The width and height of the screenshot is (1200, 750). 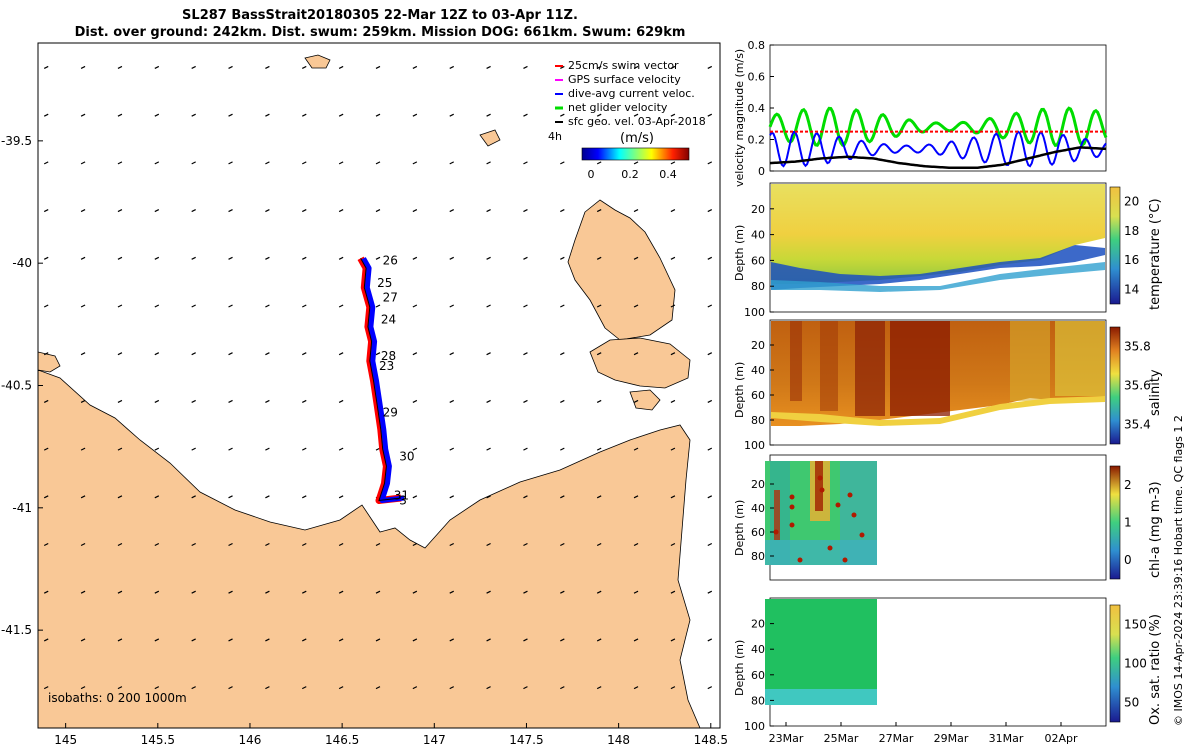 What do you see at coordinates (951, 738) in the screenshot?
I see `time-tick-label: 29Mar` at bounding box center [951, 738].